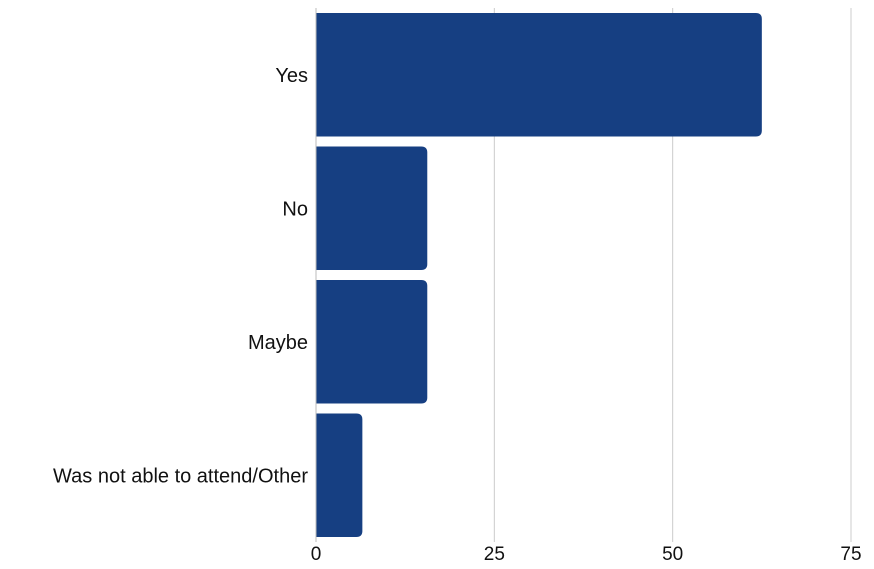  Describe the element at coordinates (278, 343) in the screenshot. I see `category-label: Maybe` at that location.